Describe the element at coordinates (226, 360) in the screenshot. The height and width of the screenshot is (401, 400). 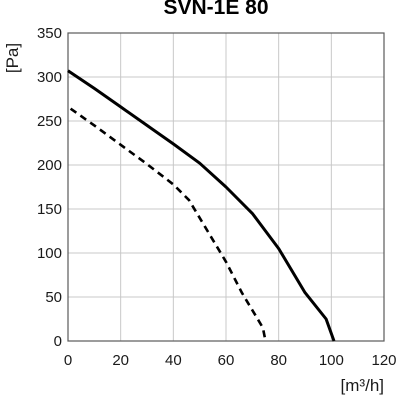
I see `x-tick-label: 60` at that location.